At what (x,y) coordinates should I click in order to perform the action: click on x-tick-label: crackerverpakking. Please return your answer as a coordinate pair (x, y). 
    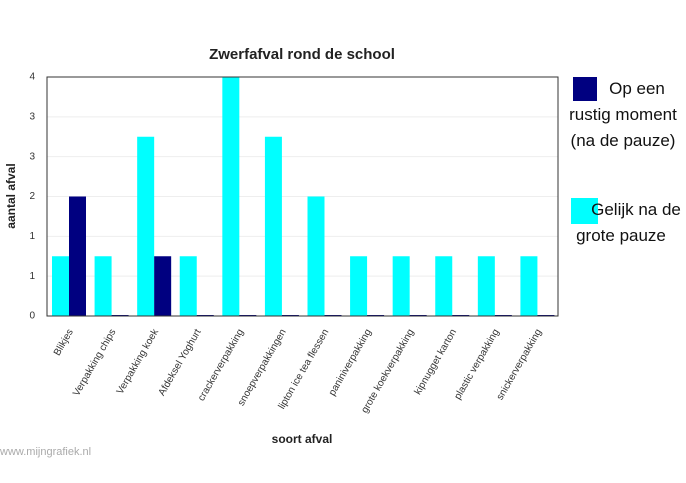
    Looking at the image, I should click on (221, 365).